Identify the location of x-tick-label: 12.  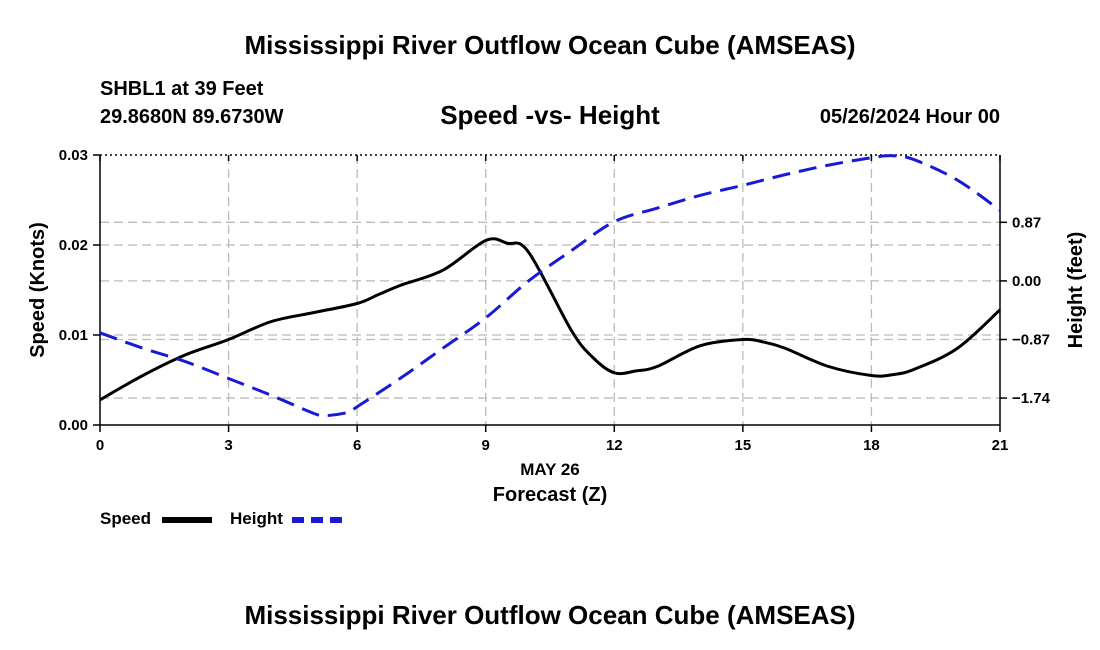
(614, 445).